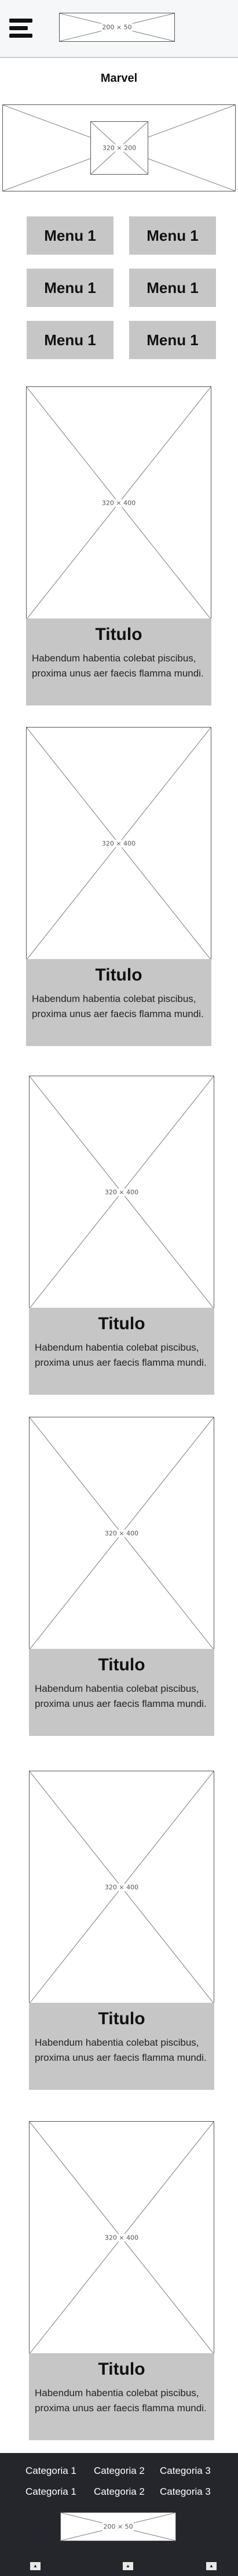  I want to click on header-logo-label: 200 × 50, so click(117, 27).